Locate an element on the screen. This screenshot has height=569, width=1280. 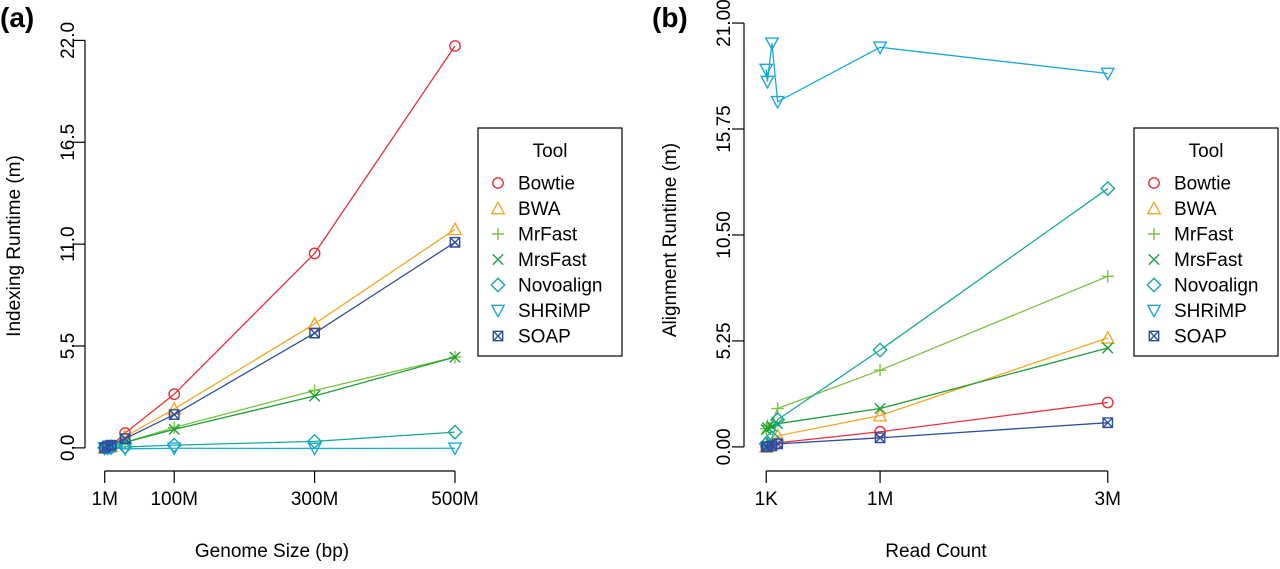
y-axis-label: Alignment Runtime (m) is located at coordinates (670, 240).